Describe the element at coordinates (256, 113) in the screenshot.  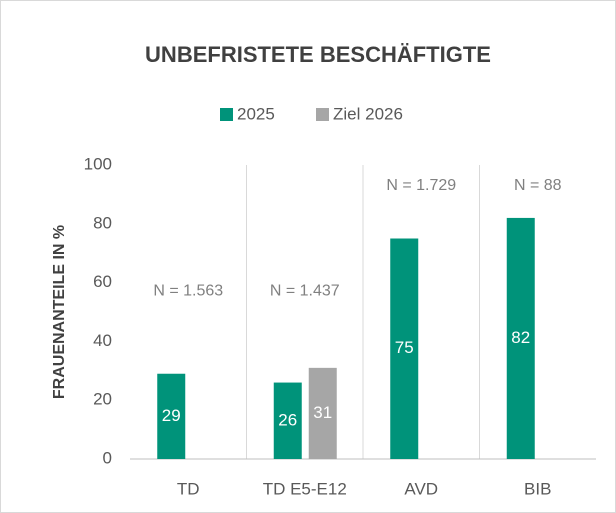
I see `legend-label: 2025` at that location.